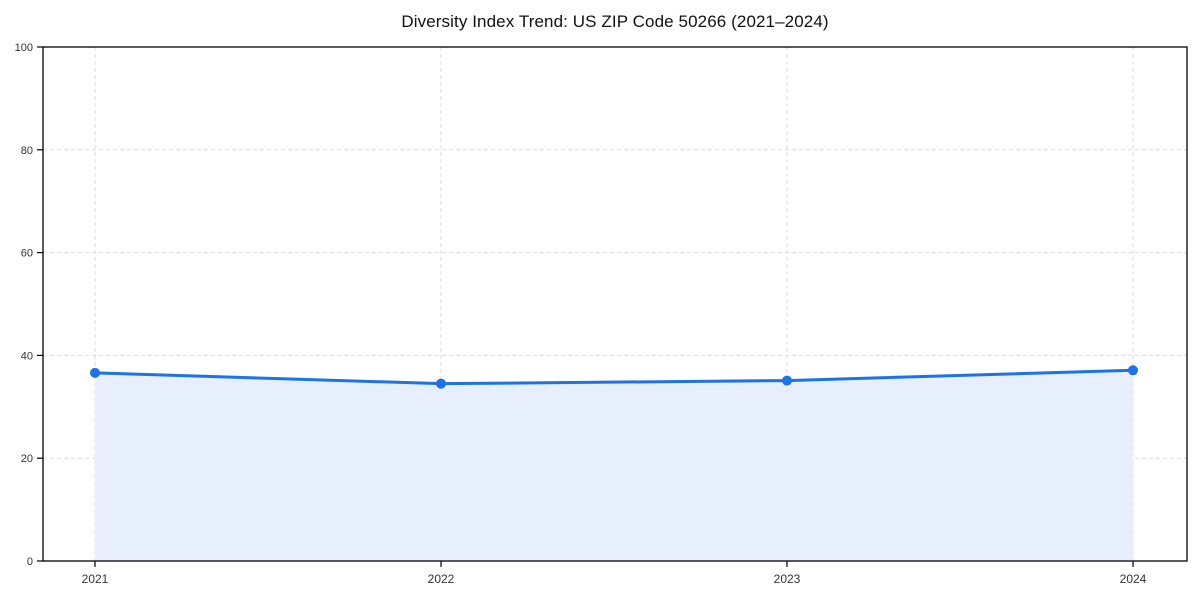 This screenshot has width=1200, height=600. Describe the element at coordinates (27, 459) in the screenshot. I see `y-tick-label: 20` at that location.